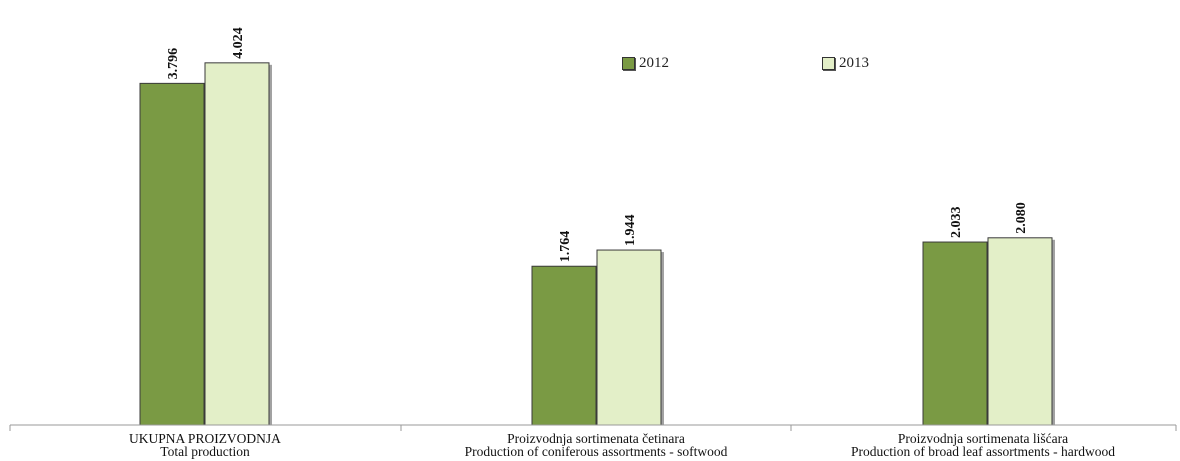 The height and width of the screenshot is (461, 1180). What do you see at coordinates (956, 223) in the screenshot?
I see `value-label: 2.033` at bounding box center [956, 223].